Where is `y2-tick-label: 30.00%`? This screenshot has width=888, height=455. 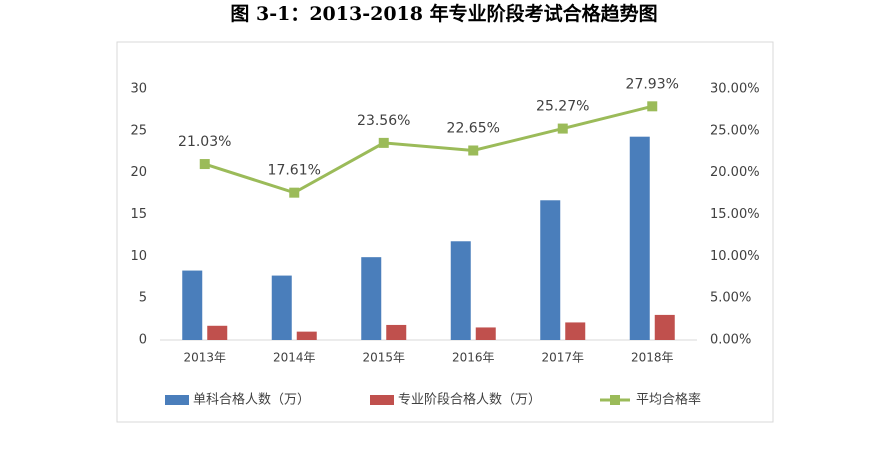 y2-tick-label: 30.00% is located at coordinates (735, 89).